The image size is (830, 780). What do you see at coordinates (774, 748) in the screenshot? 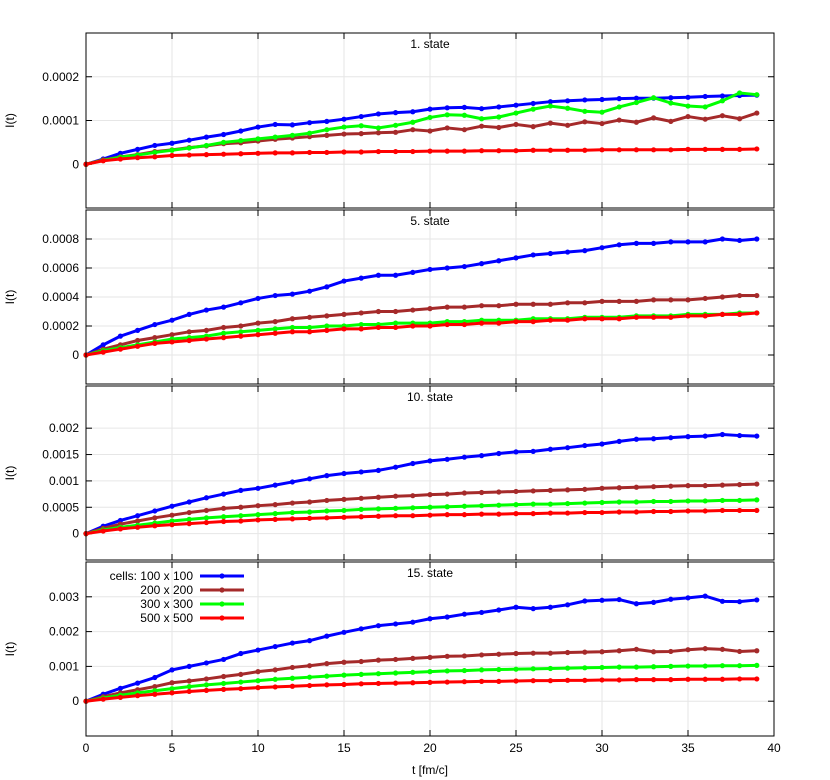
I see `x-tick-label: 40` at bounding box center [774, 748].